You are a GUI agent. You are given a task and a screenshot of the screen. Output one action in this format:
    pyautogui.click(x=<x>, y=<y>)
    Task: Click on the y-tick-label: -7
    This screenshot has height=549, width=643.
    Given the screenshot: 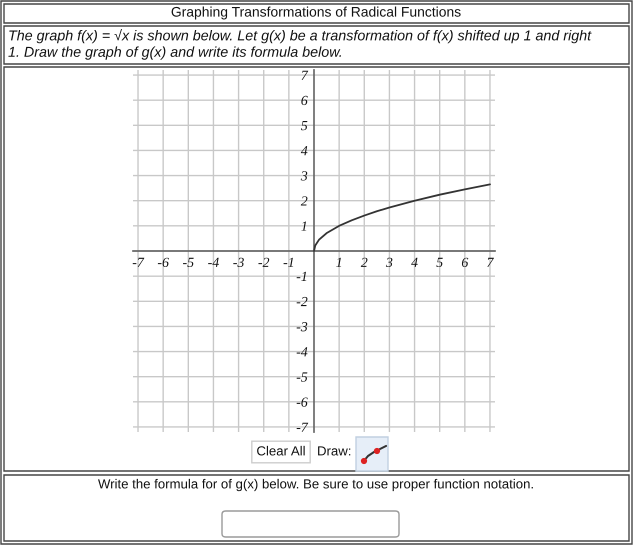 What is the action you would take?
    pyautogui.click(x=302, y=427)
    